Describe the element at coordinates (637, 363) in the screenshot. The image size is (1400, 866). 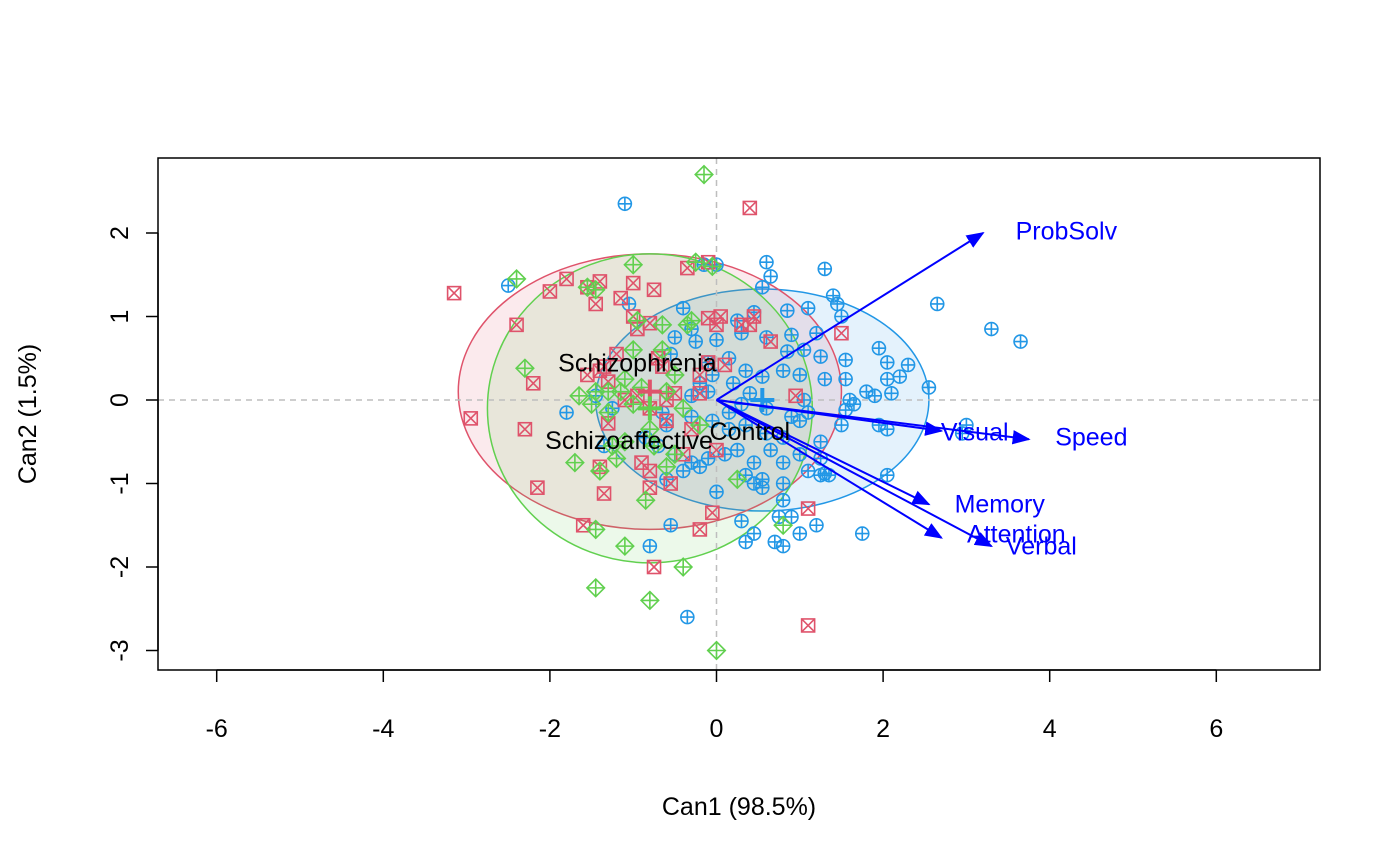
I see `group-label-schizophrenia: Schizophrenia` at that location.